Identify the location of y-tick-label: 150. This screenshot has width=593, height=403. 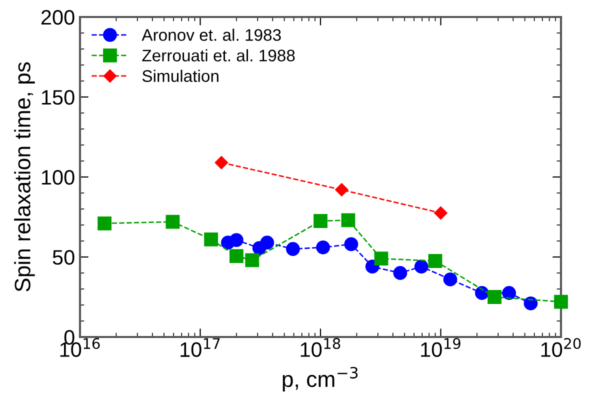
(58, 97).